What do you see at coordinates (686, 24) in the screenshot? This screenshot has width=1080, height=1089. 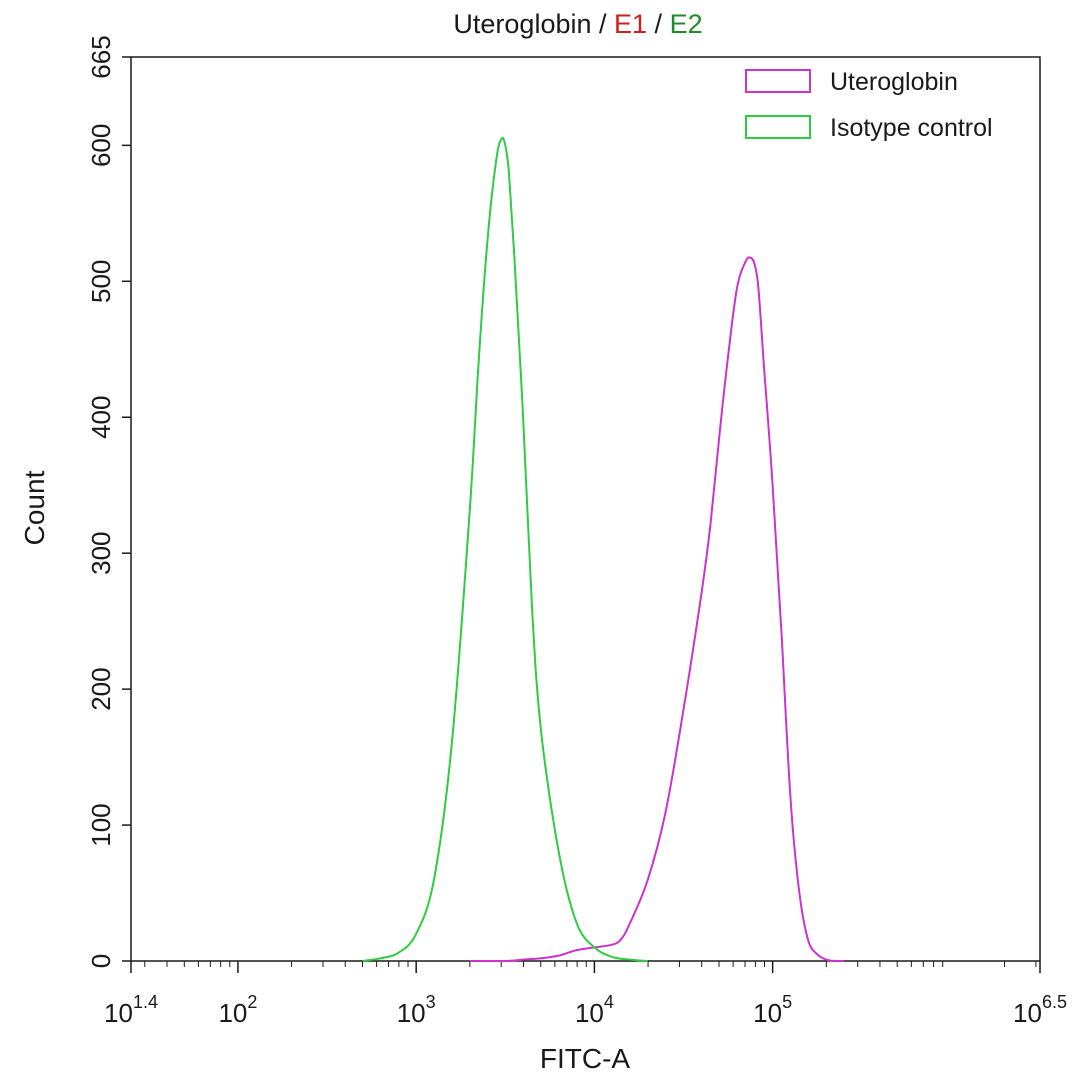 I see `title-part-4: E2` at bounding box center [686, 24].